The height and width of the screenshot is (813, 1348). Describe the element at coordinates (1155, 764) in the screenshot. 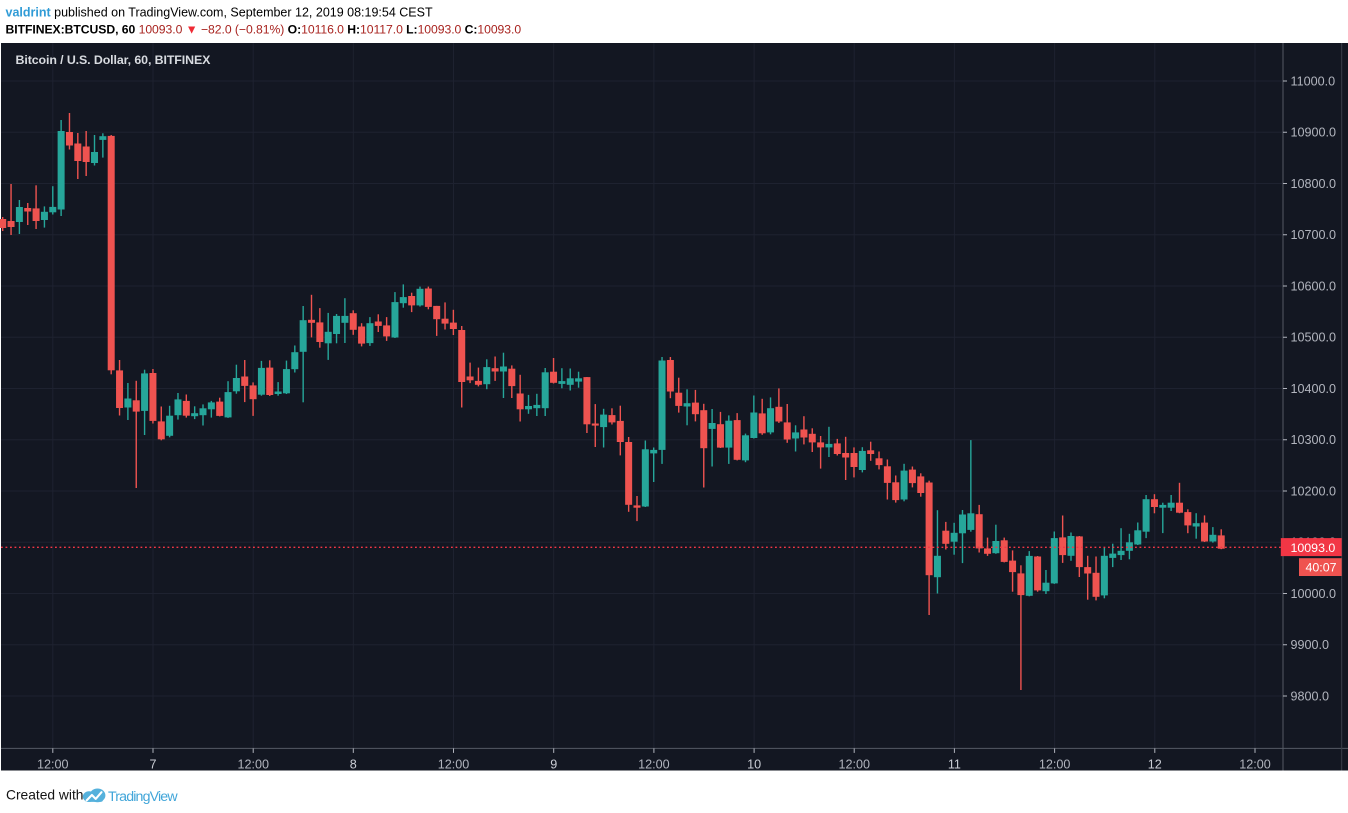

I see `svg-text: 12` at that location.